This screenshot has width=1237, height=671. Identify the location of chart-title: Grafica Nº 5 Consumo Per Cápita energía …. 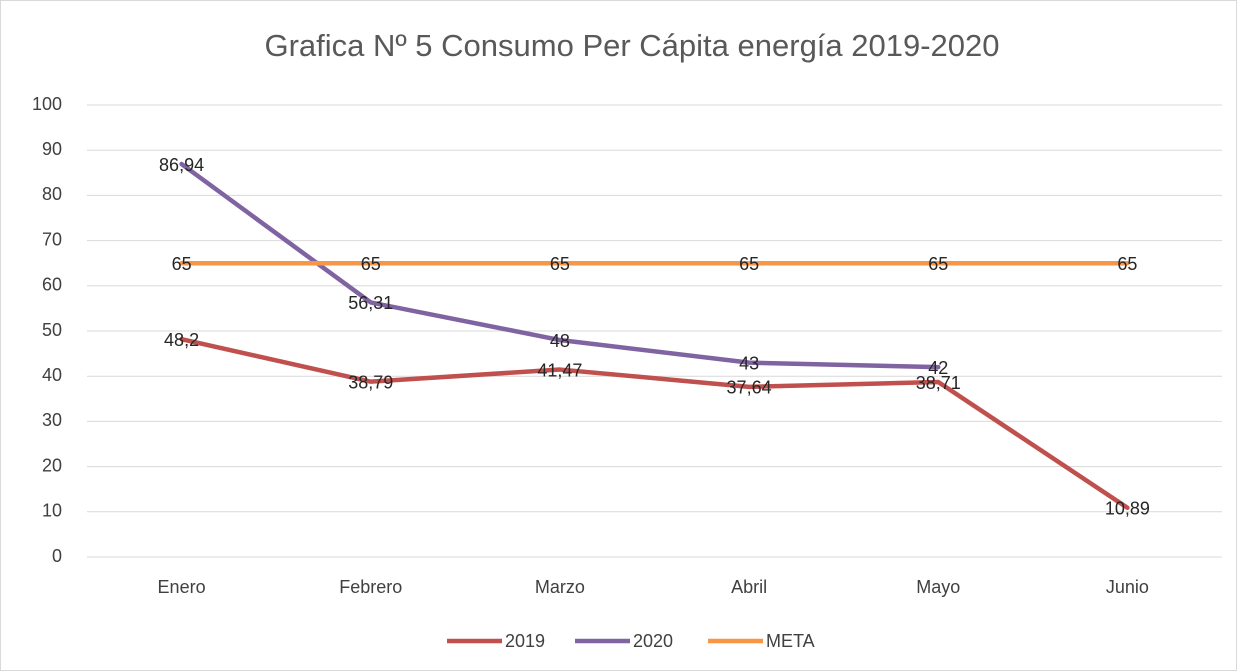
(631, 45).